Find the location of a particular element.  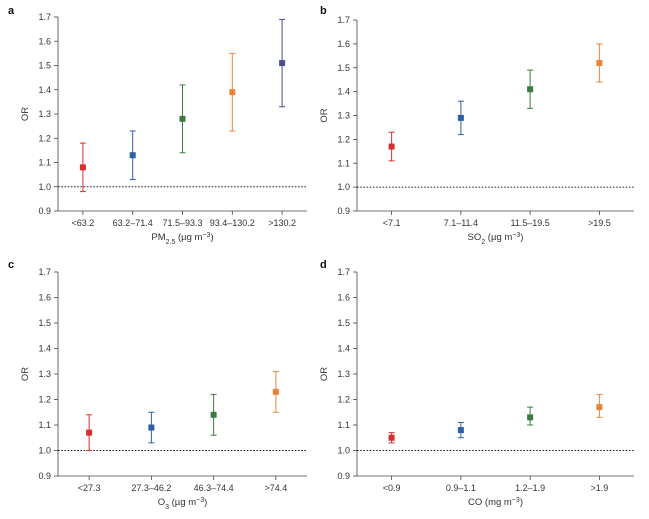

x-tick-label: <7.1 is located at coordinates (392, 223).